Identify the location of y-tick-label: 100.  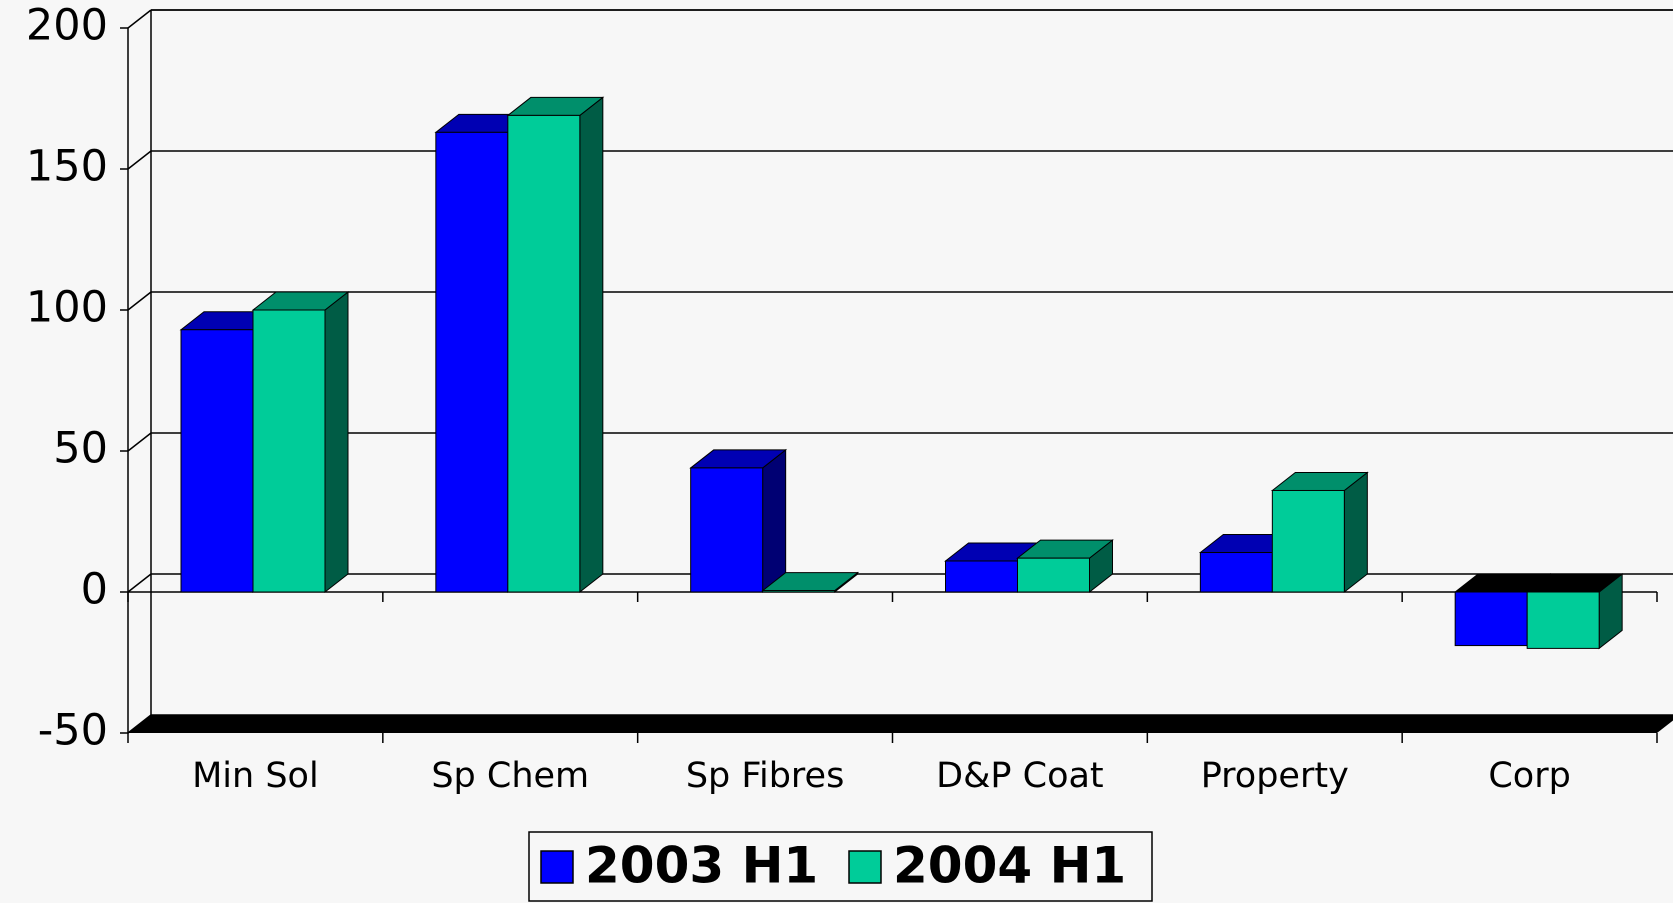
(67, 308).